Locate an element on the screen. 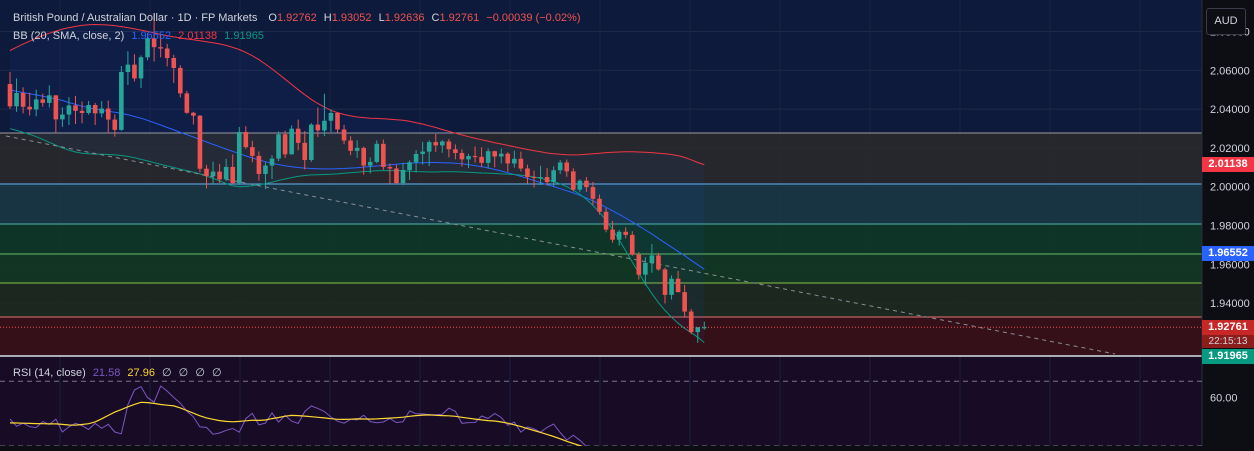 The image size is (1254, 451). rsi-axis-ticks: 60.00 is located at coordinates (1224, 398).